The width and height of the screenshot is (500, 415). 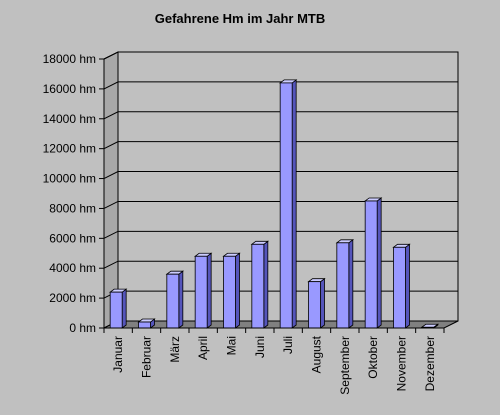 What do you see at coordinates (317, 354) in the screenshot?
I see `x-tick-label: August` at bounding box center [317, 354].